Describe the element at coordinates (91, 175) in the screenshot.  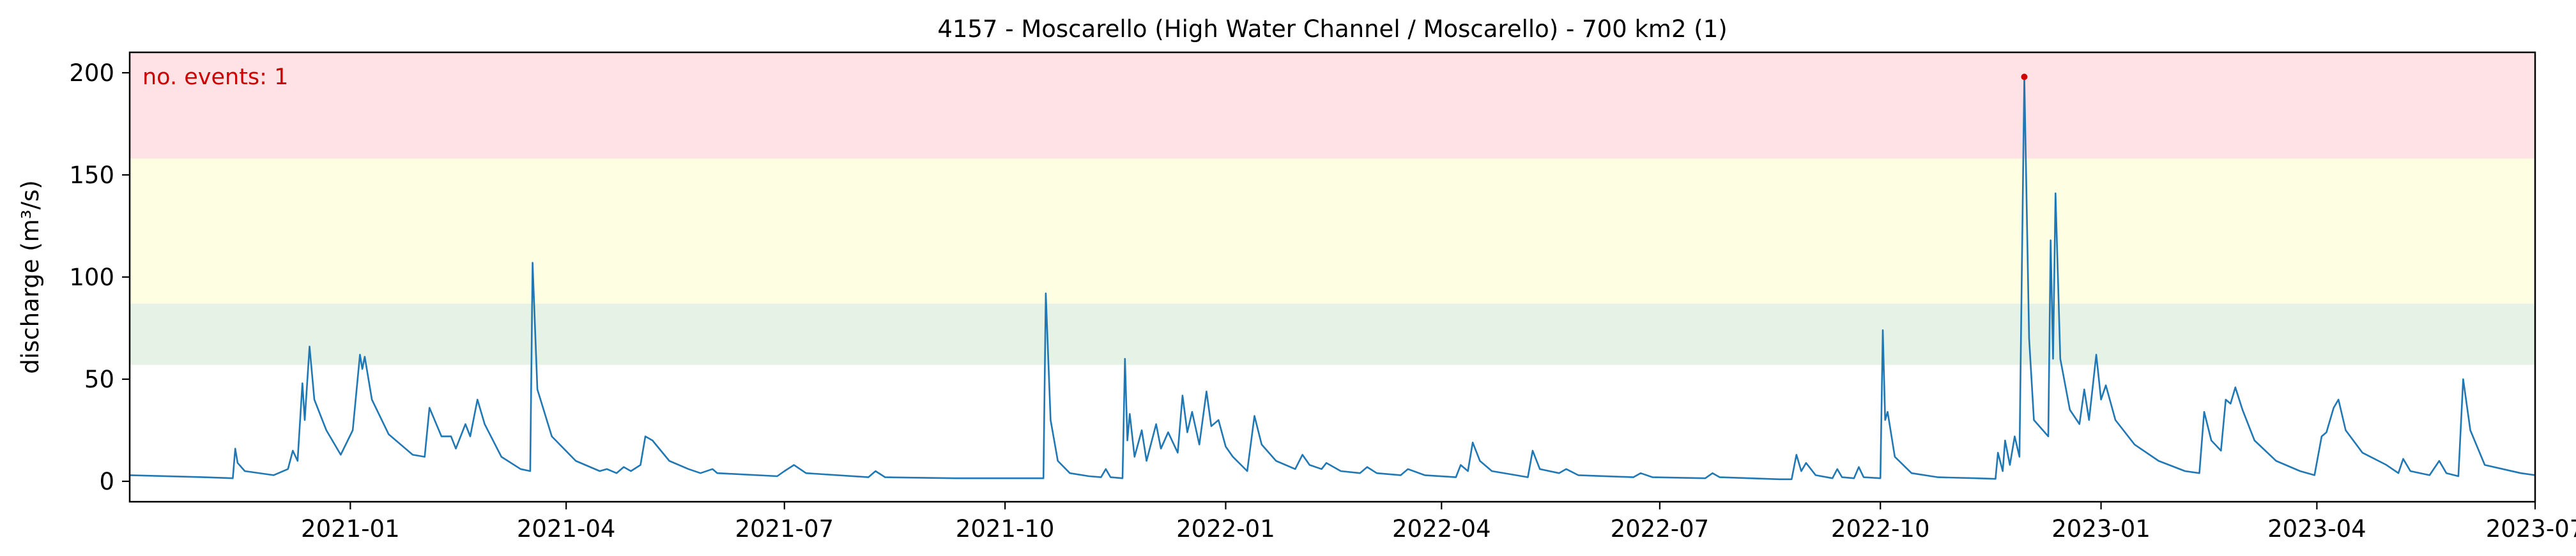
I see `y-tick-label: 150` at that location.